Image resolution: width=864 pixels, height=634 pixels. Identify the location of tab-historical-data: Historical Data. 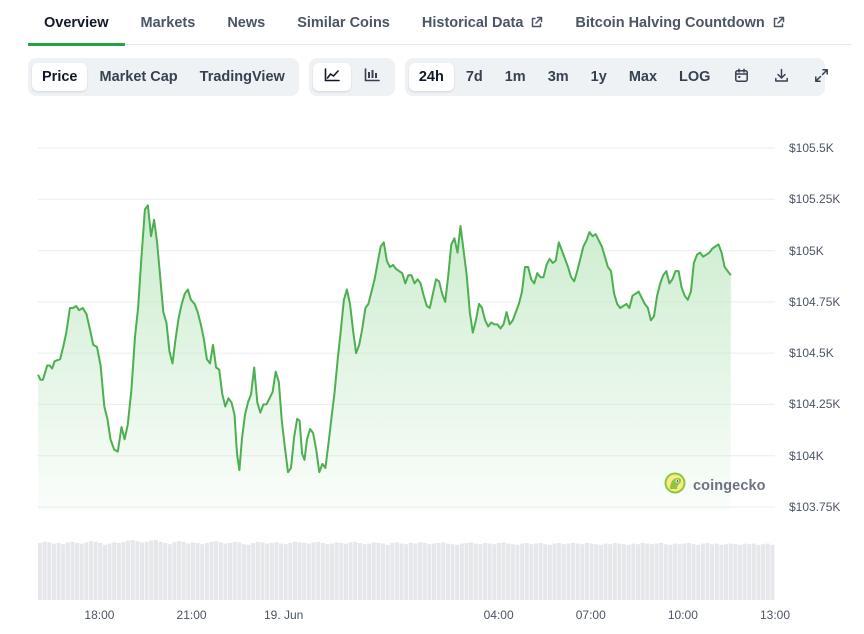
(483, 22).